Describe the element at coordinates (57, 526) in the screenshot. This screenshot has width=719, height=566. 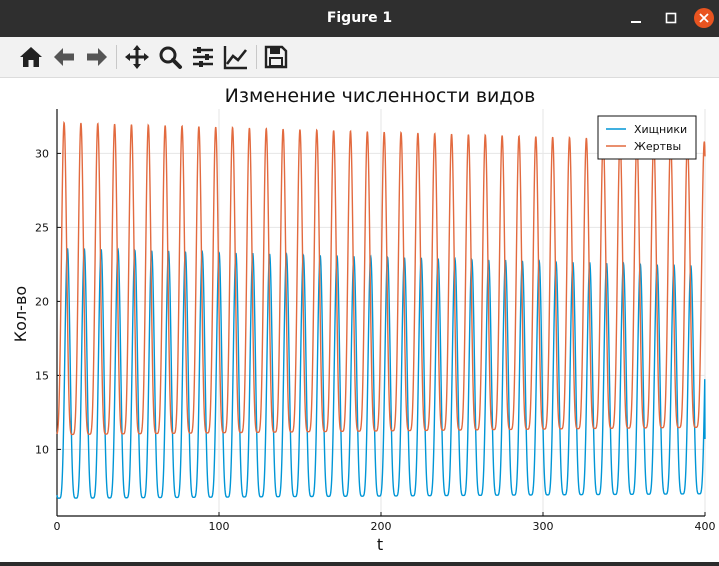
I see `x-tick-label: 0` at that location.